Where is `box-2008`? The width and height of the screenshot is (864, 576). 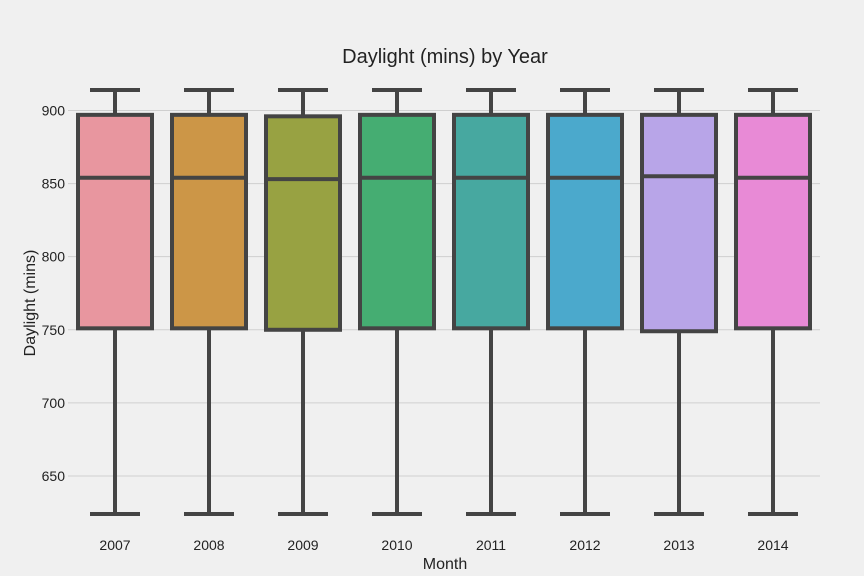
box-2008 is located at coordinates (209, 302).